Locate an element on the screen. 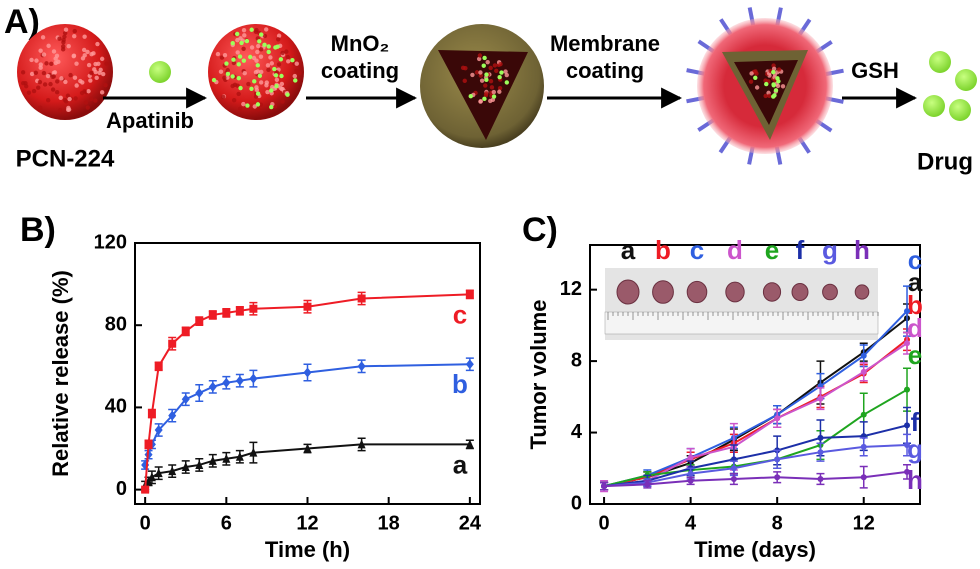 This screenshot has height=569, width=980. step-label: Apatinib is located at coordinates (150, 120).